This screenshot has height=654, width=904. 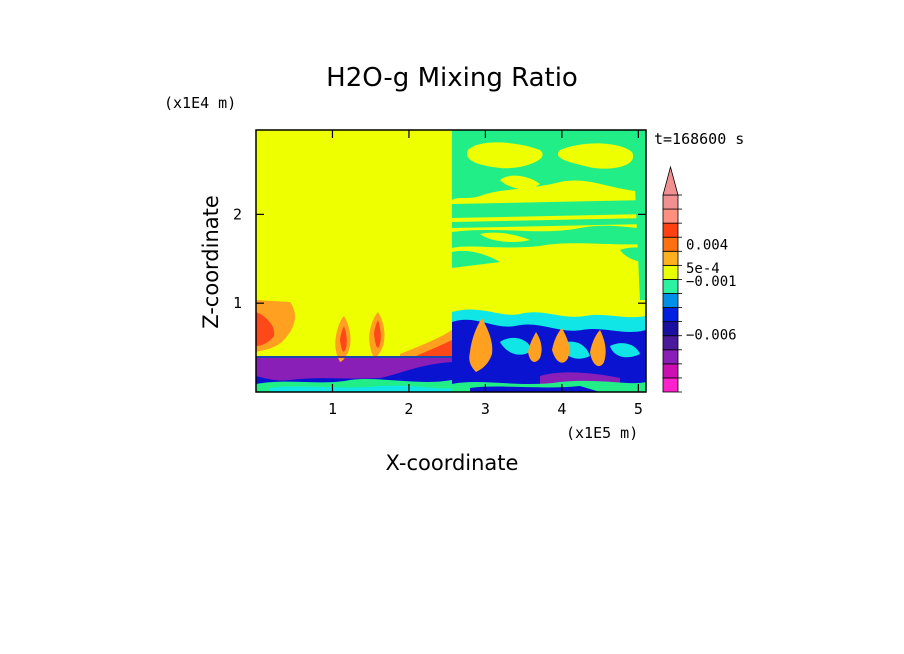 I want to click on green-line-mid, so click(x=549, y=223).